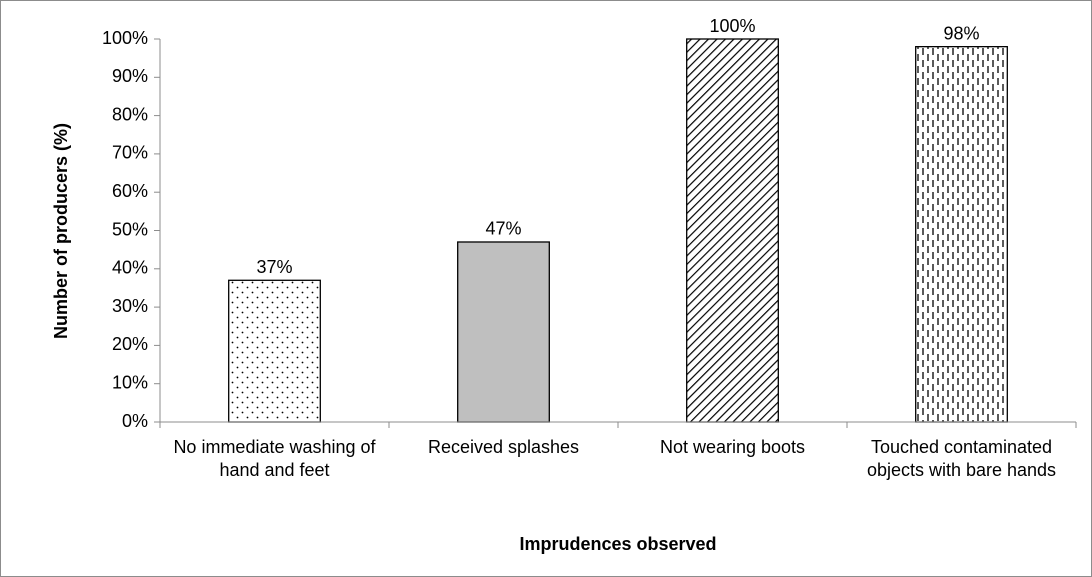 The image size is (1092, 577). Describe the element at coordinates (130, 114) in the screenshot. I see `y-tick-label: 80%` at that location.